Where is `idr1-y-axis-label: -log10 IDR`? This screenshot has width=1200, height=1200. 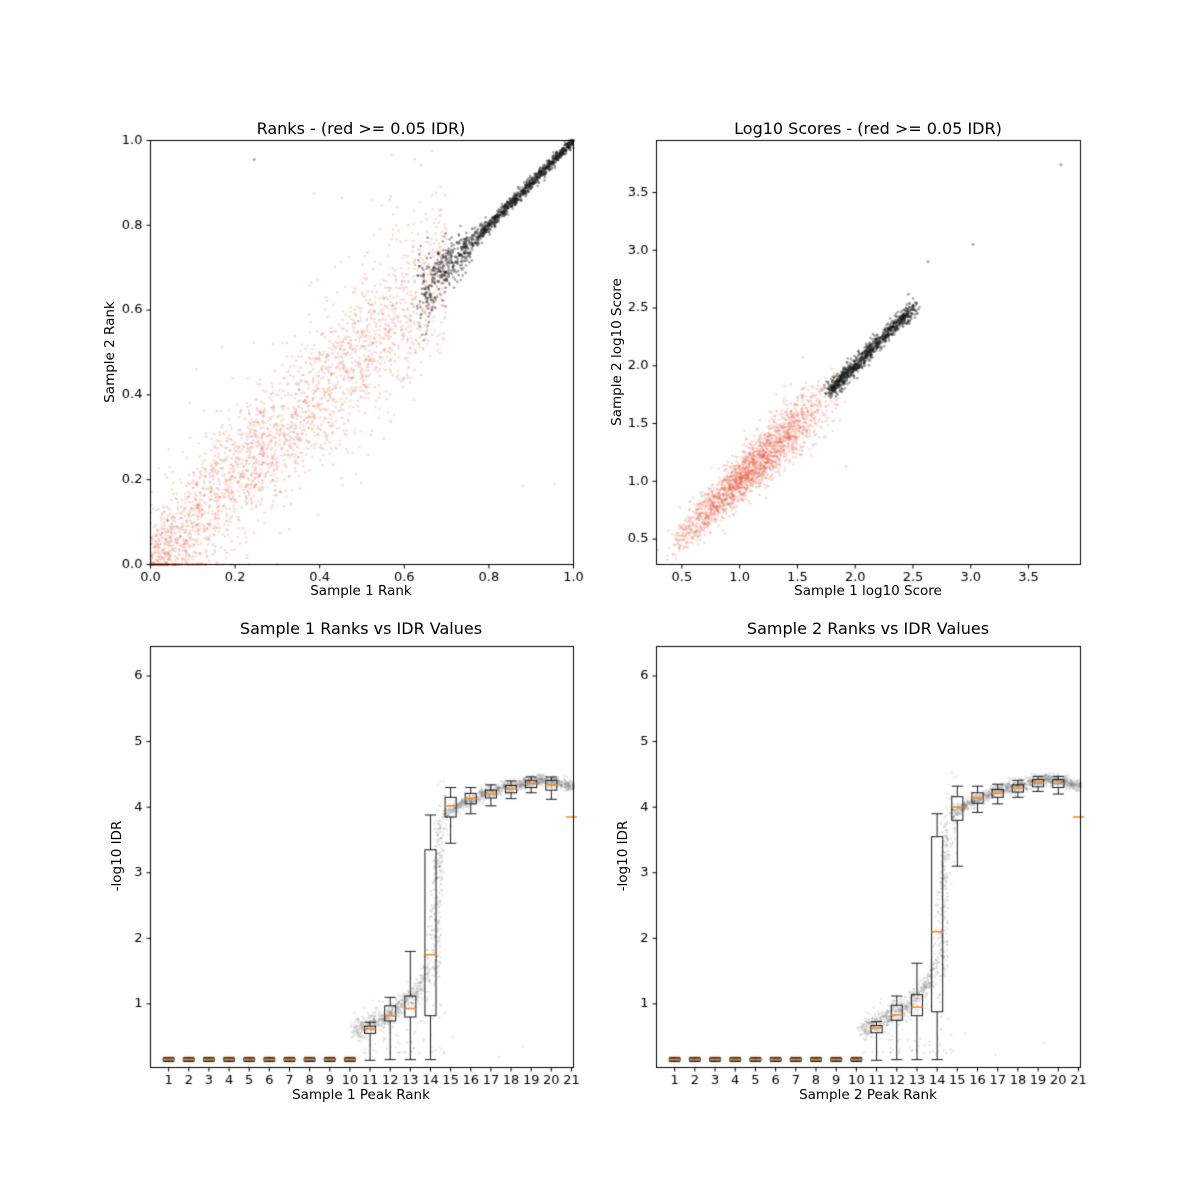
idr1-y-axis-label: -log10 IDR is located at coordinates (117, 856).